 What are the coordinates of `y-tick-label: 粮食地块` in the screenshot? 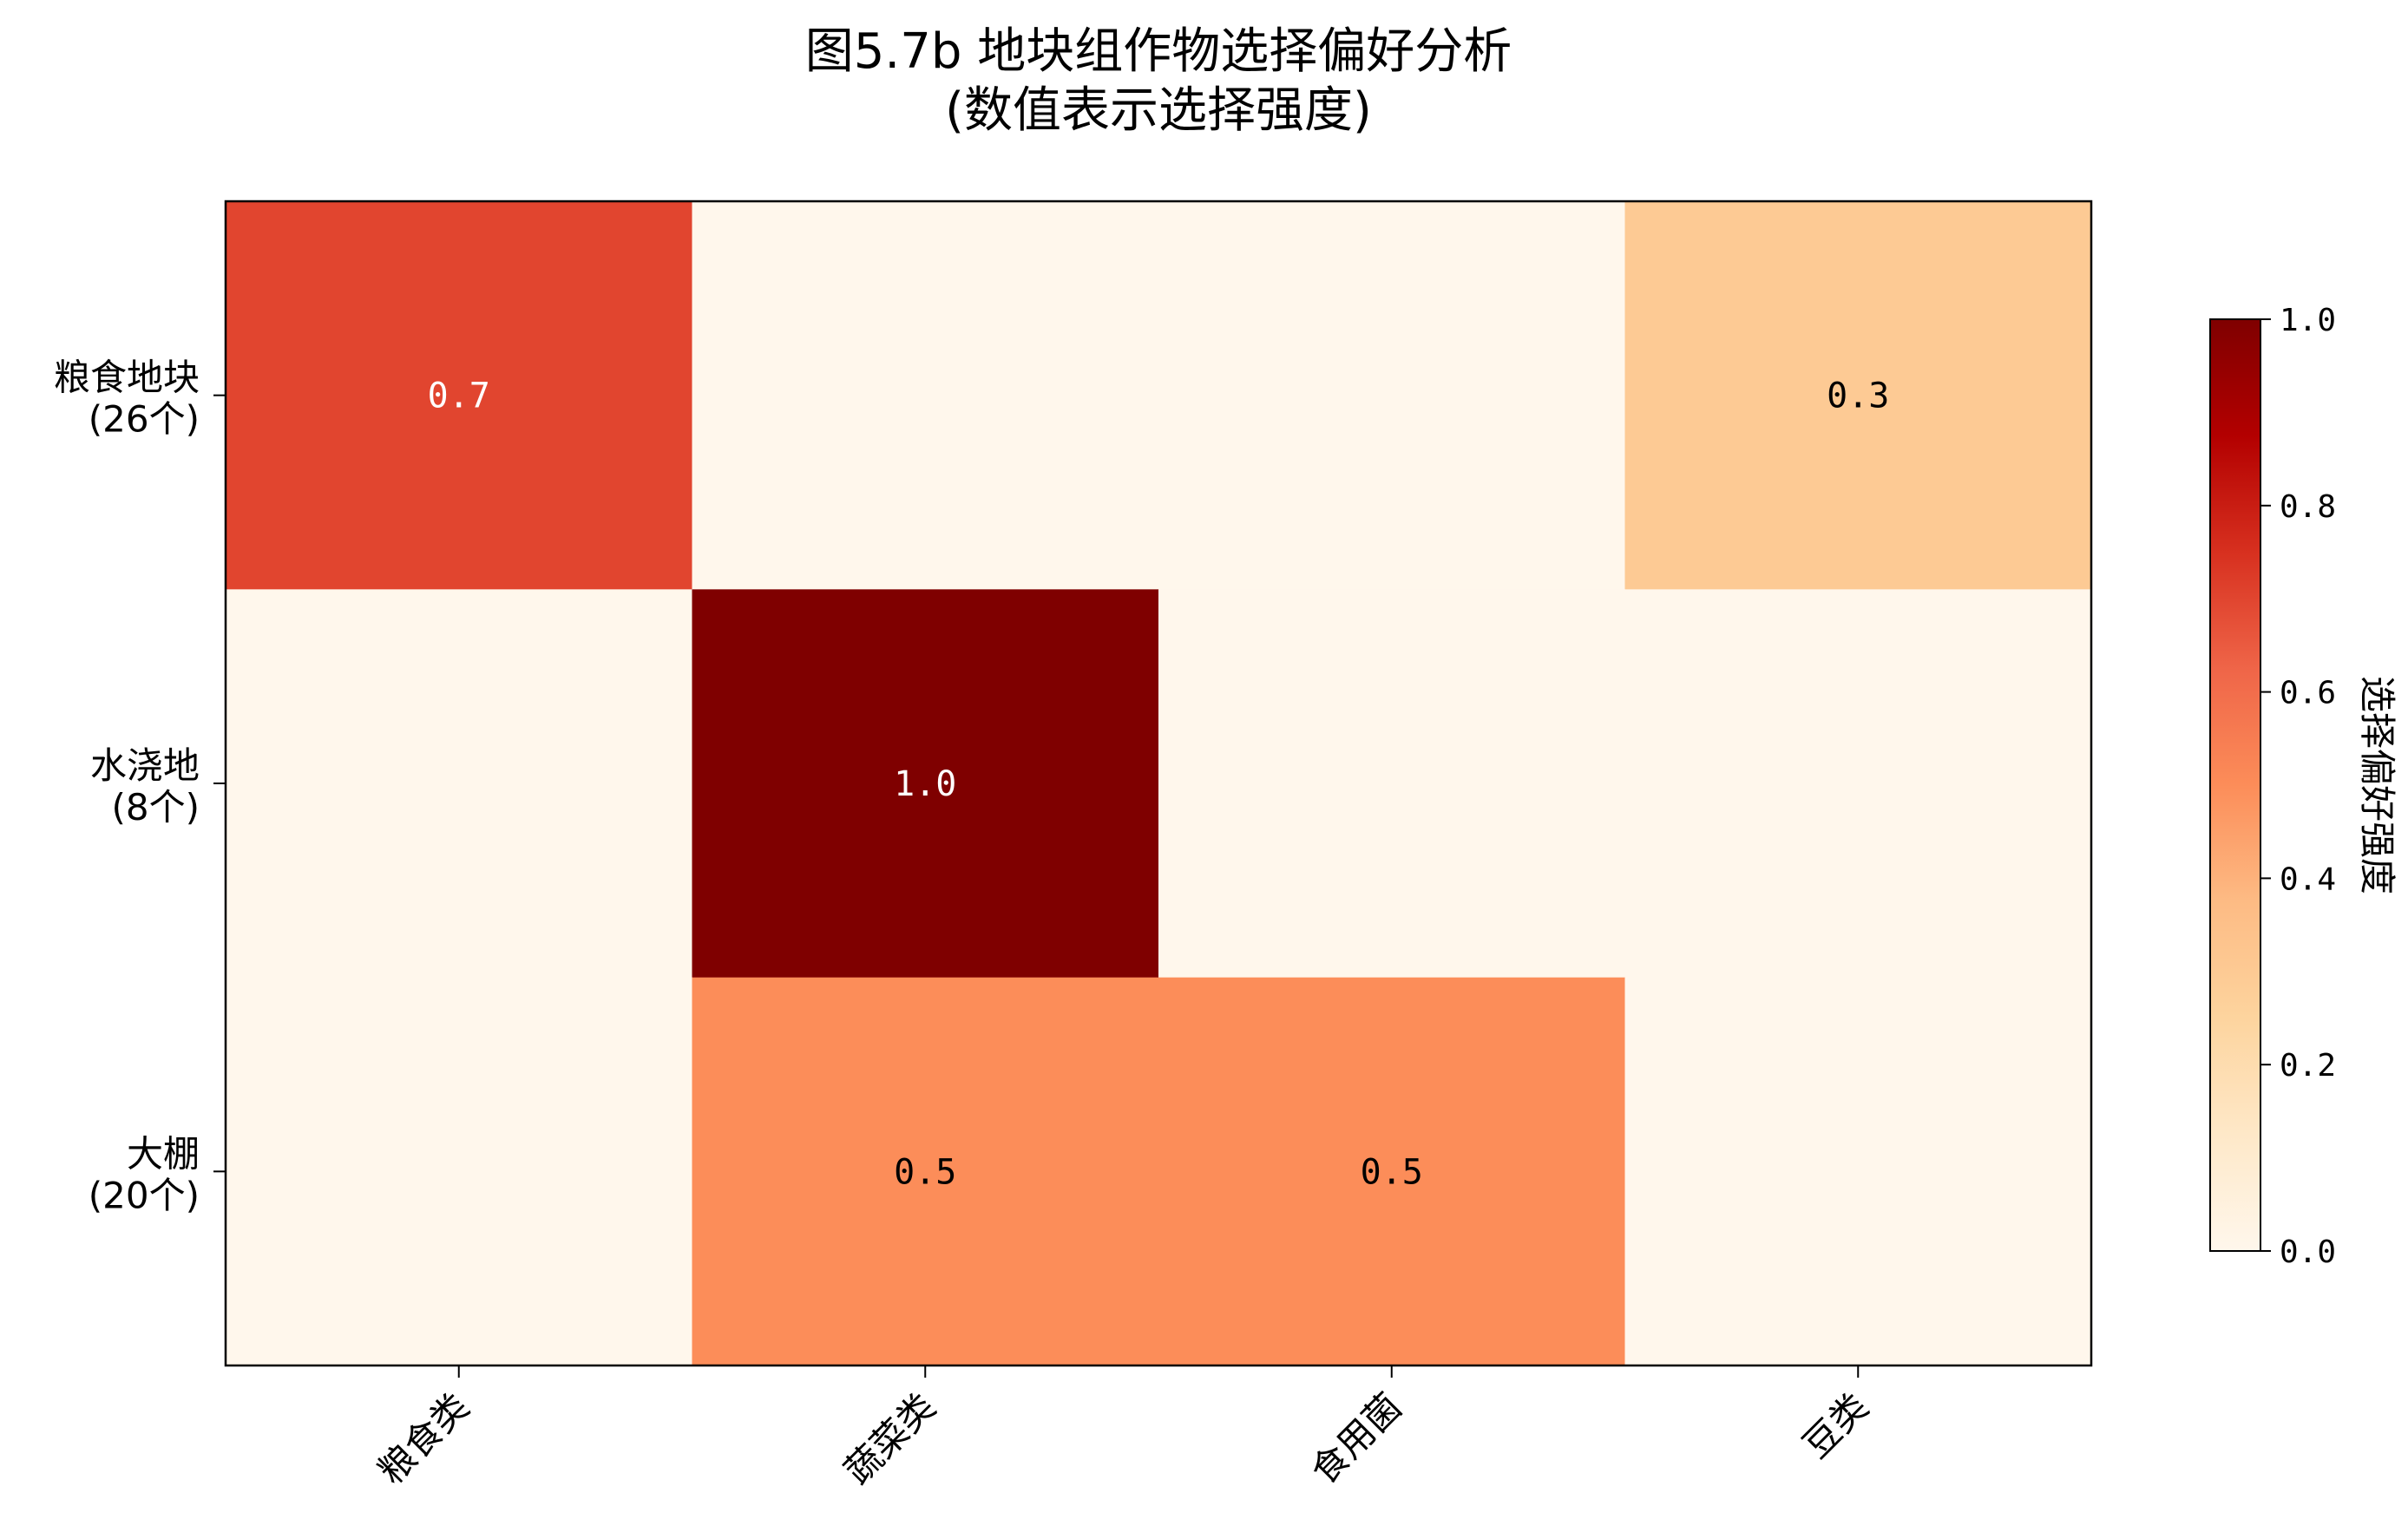 It's located at (127, 378).